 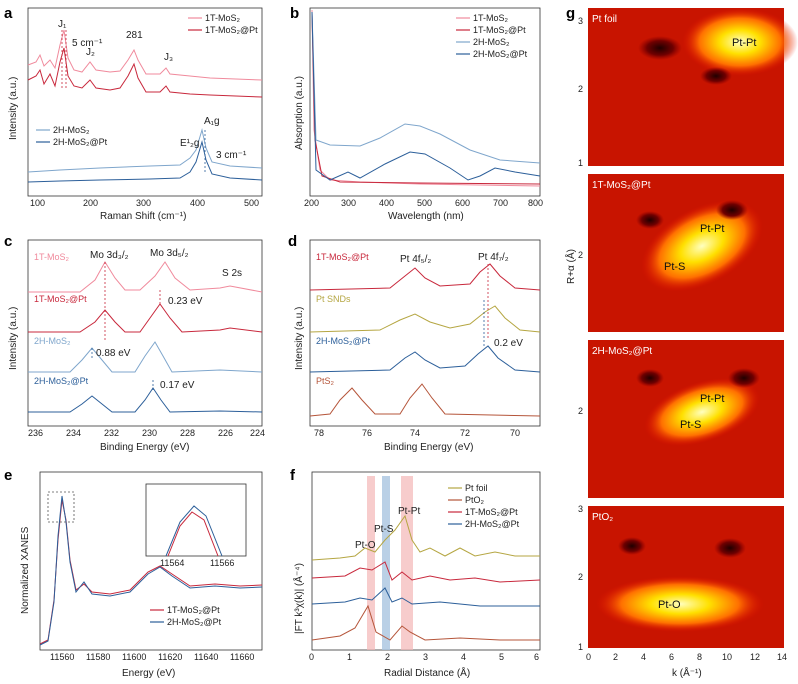 What do you see at coordinates (425, 277) in the screenshot?
I see `xps-d-1t-mos2-pt` at bounding box center [425, 277].